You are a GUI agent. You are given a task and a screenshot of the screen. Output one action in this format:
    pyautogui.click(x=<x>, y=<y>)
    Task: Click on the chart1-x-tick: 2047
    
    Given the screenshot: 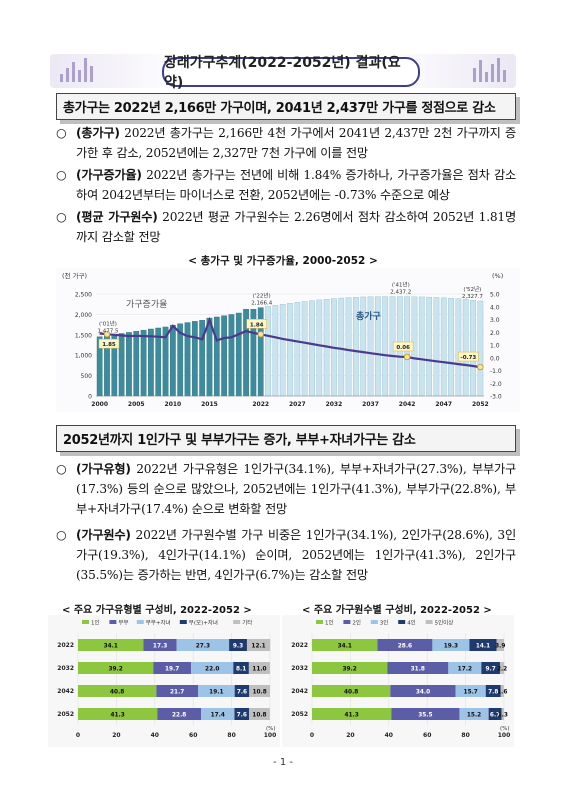 What is the action you would take?
    pyautogui.click(x=443, y=404)
    